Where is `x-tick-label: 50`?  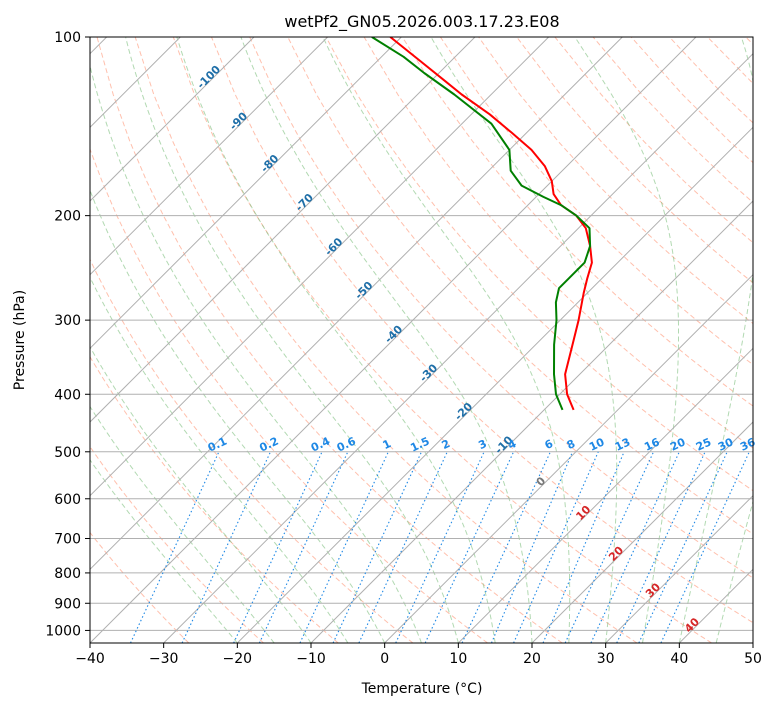 x-tick-label: 50 is located at coordinates (753, 659).